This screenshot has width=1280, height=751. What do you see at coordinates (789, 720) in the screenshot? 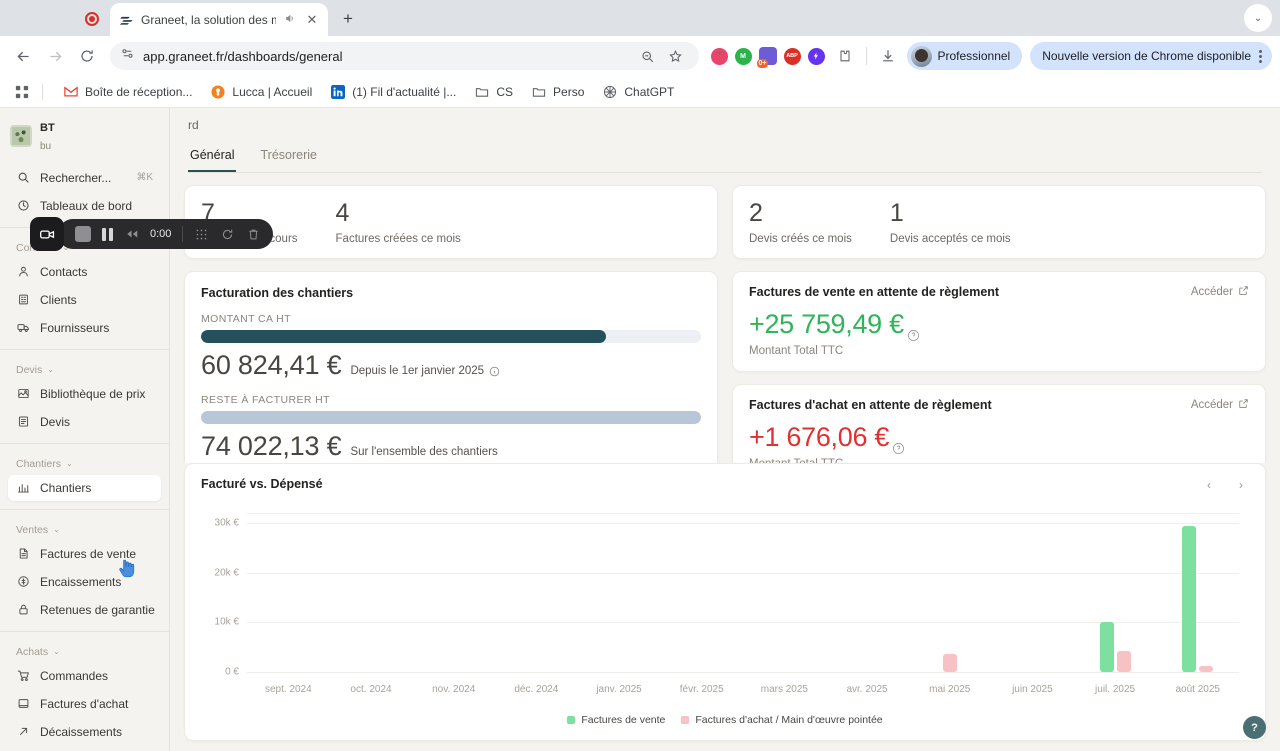
I see `chart-legend-label: Factures d'achat / Main d'œuvre pointée` at bounding box center [789, 720].